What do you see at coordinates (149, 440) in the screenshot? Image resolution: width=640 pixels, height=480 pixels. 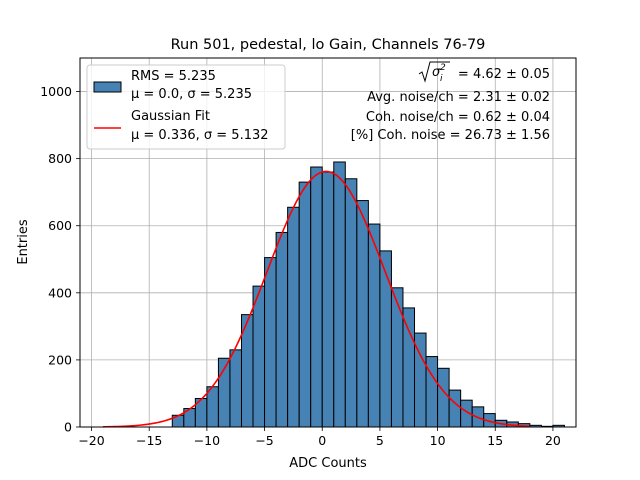 I see `x-tick-label: −15` at bounding box center [149, 440].